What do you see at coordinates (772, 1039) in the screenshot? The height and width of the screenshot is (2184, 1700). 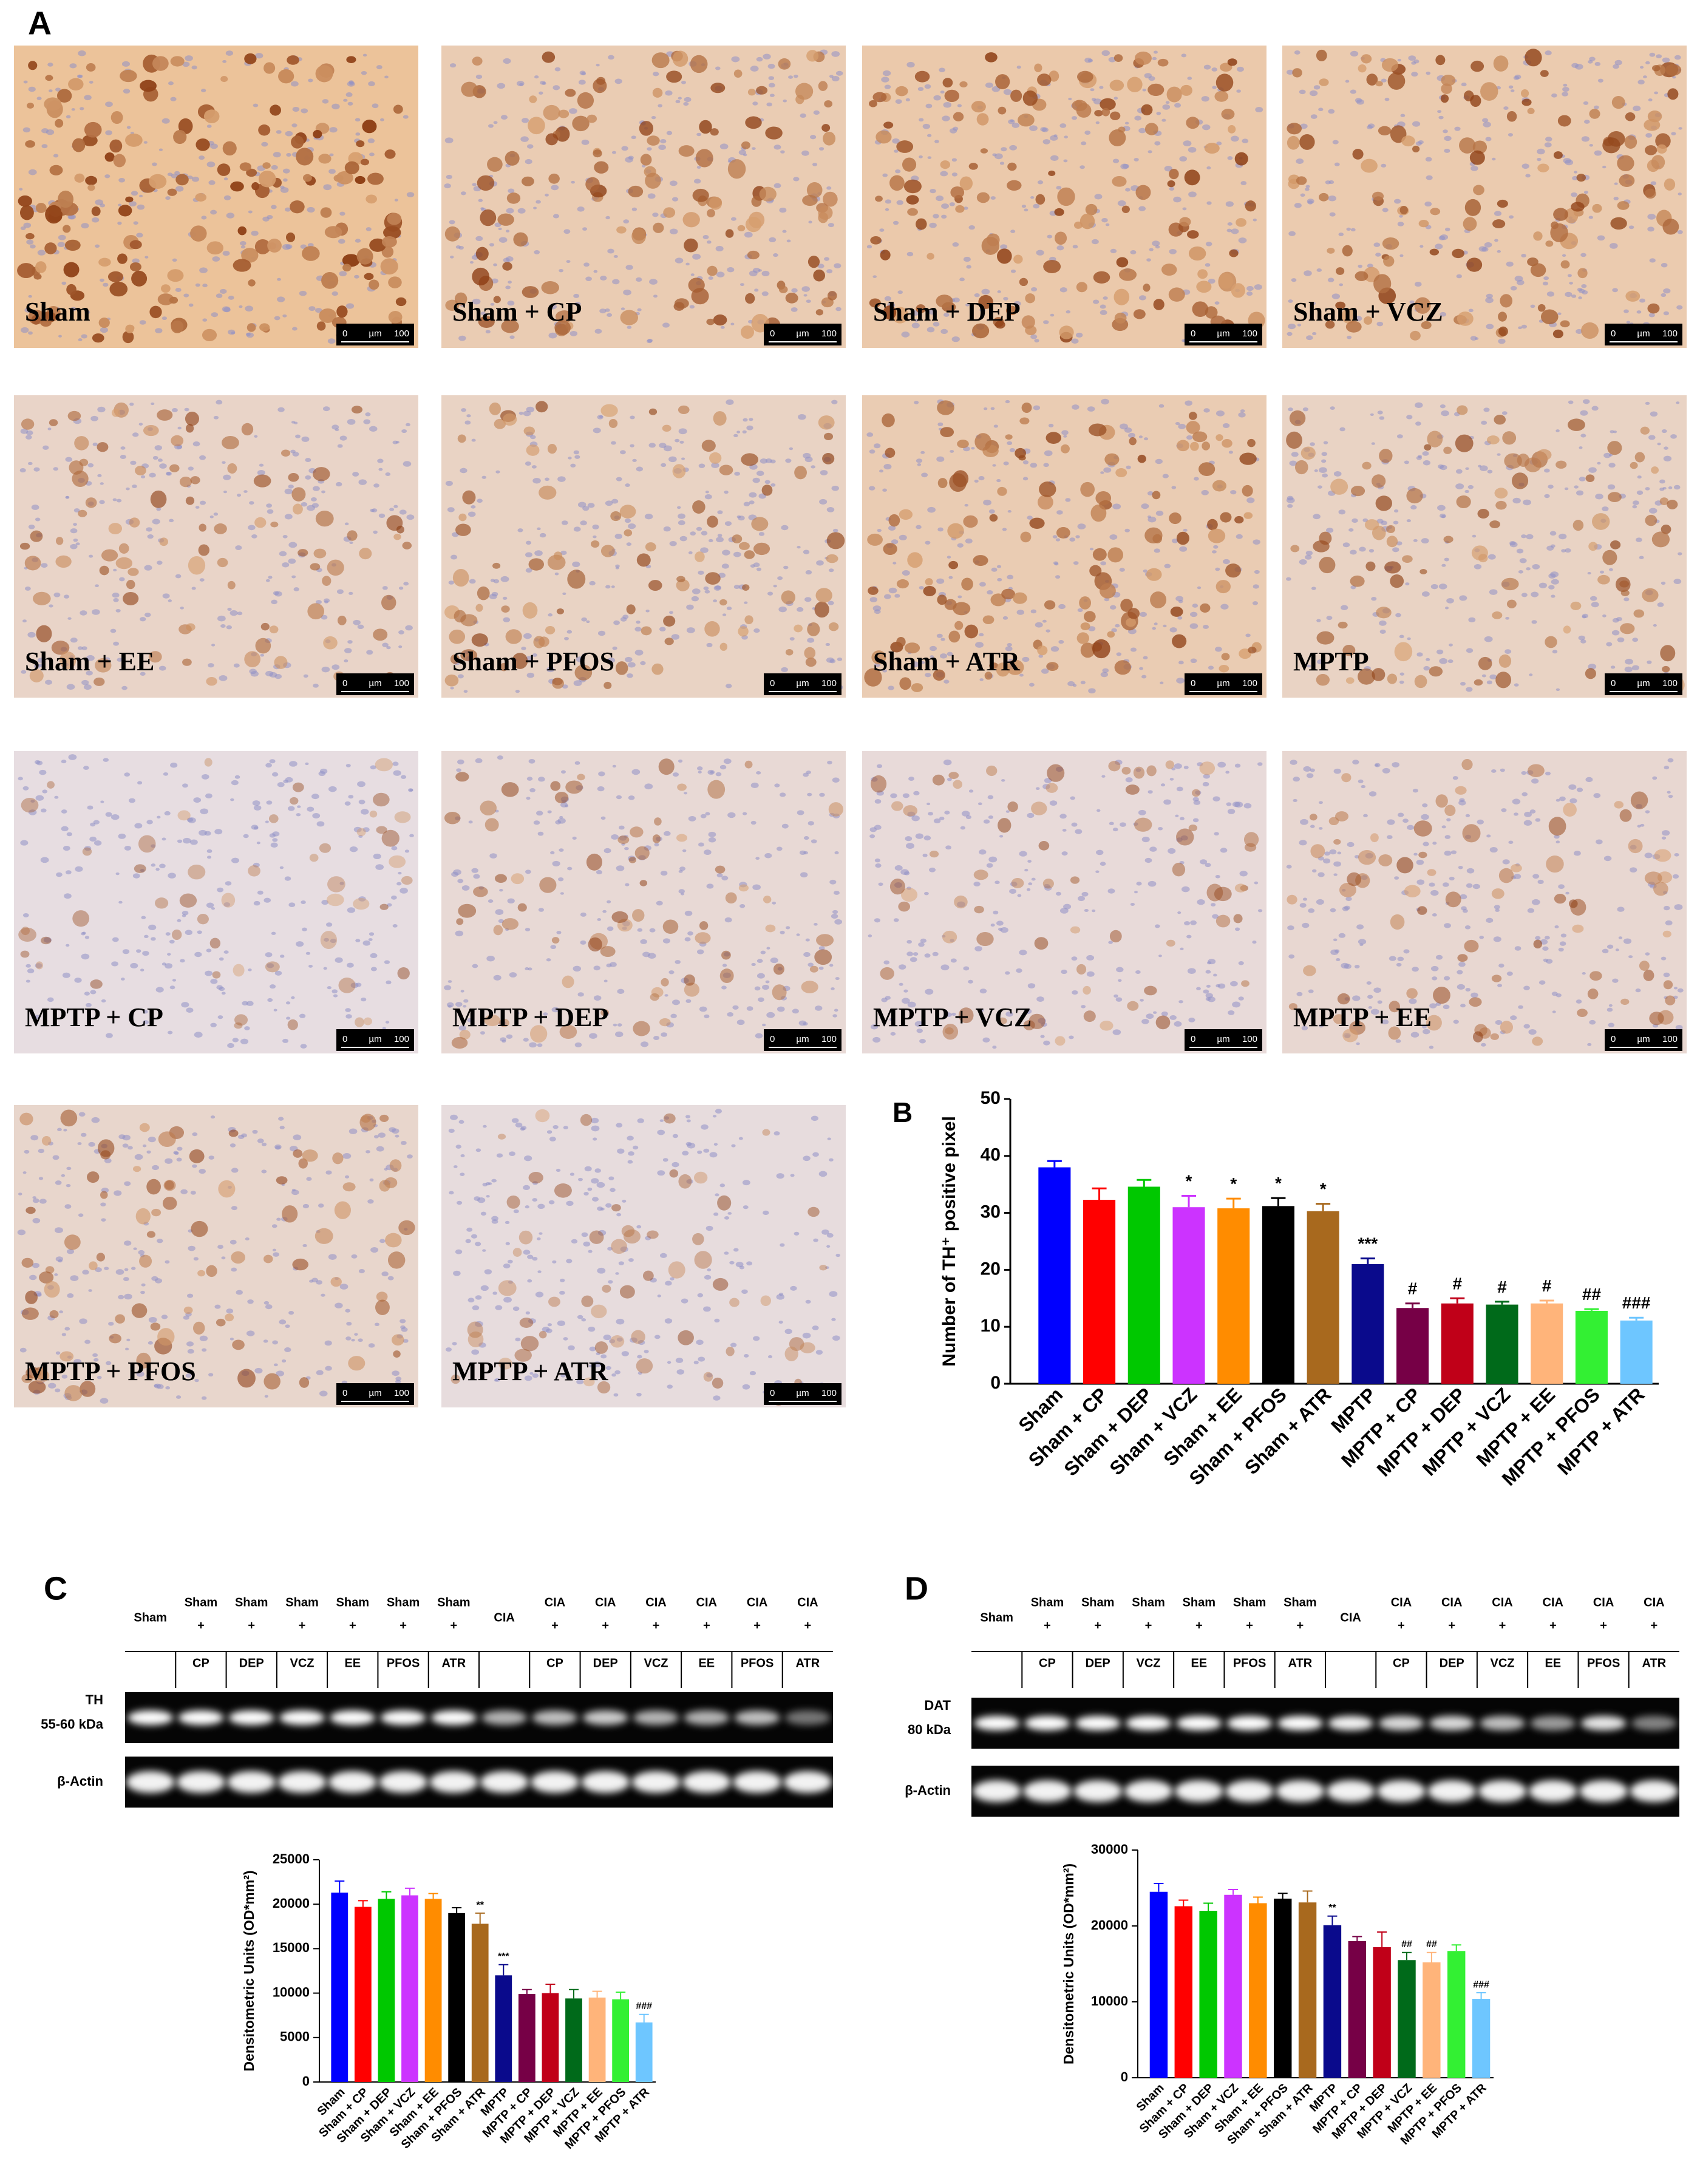 I see `scale-start: 0` at bounding box center [772, 1039].